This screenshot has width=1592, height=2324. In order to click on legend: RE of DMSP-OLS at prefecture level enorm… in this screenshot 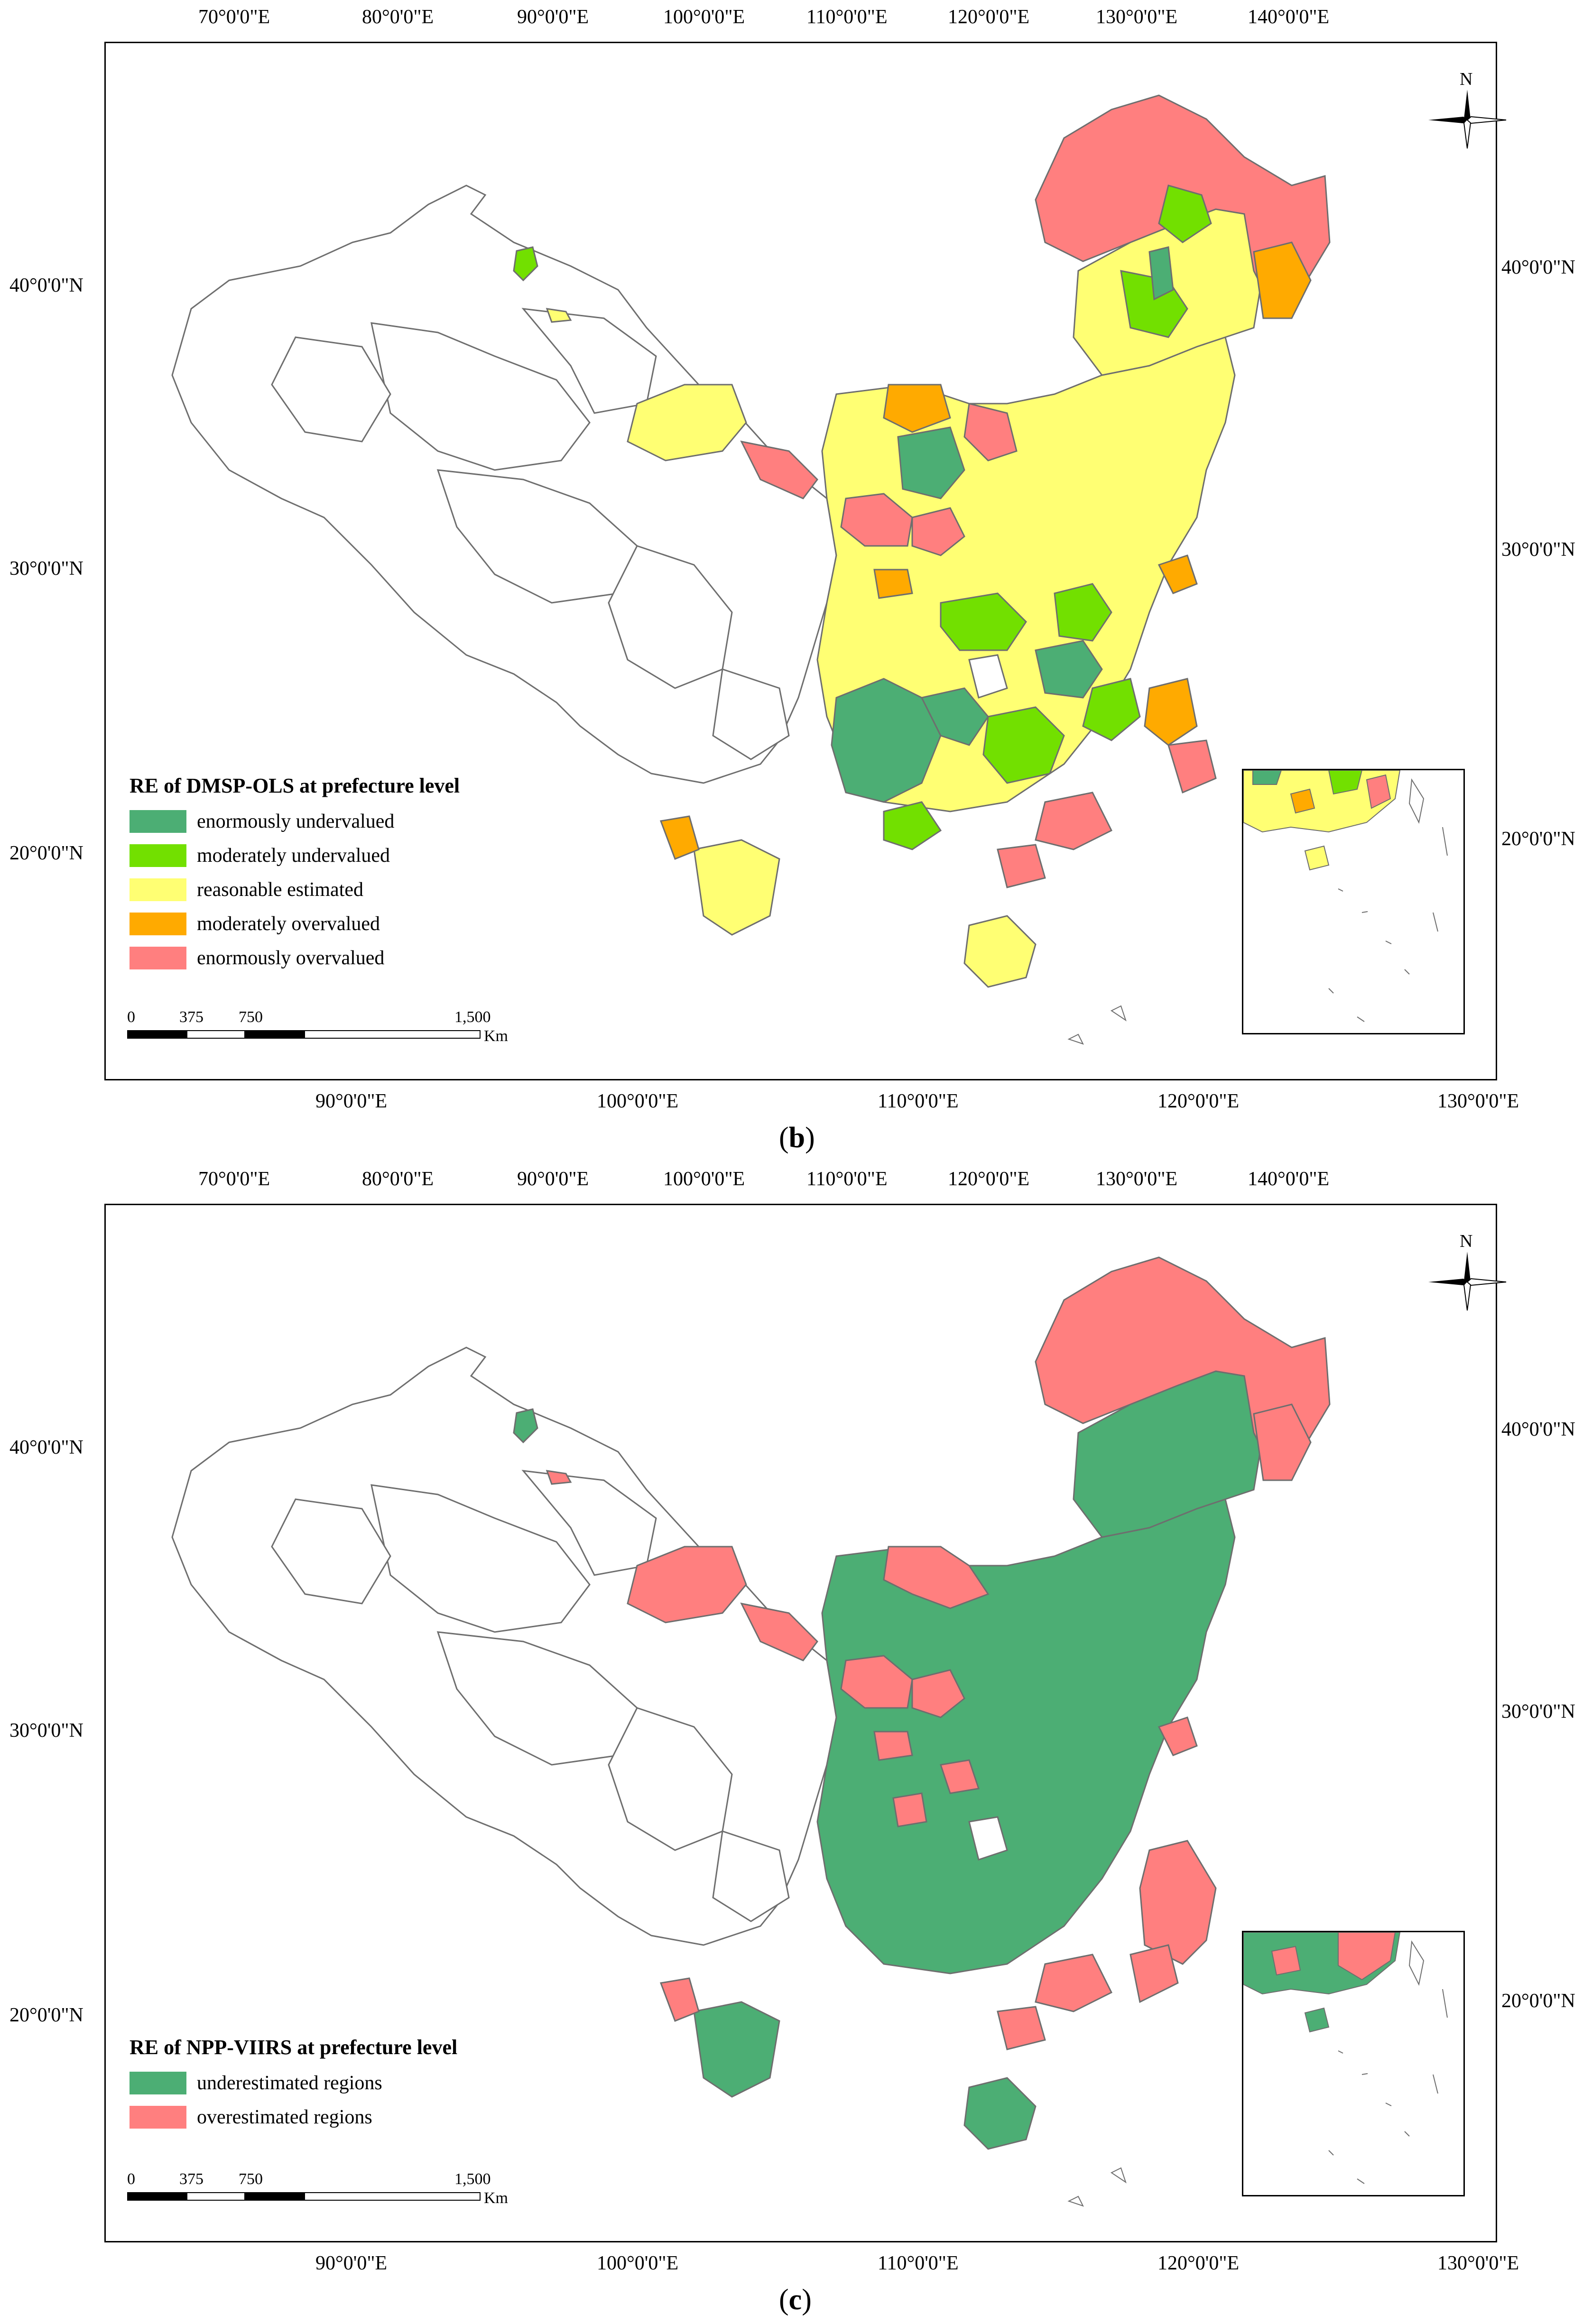, I will do `click(343, 883)`.